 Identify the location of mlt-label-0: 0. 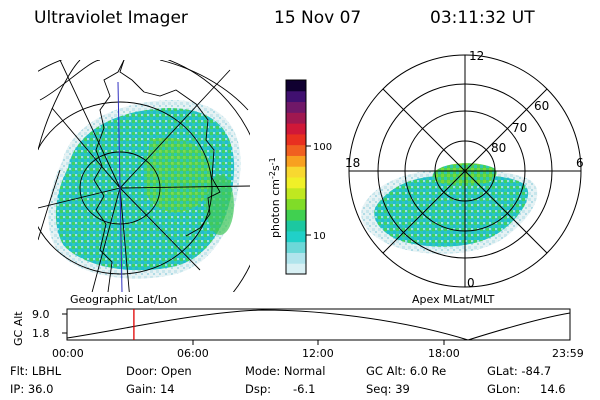
(471, 283).